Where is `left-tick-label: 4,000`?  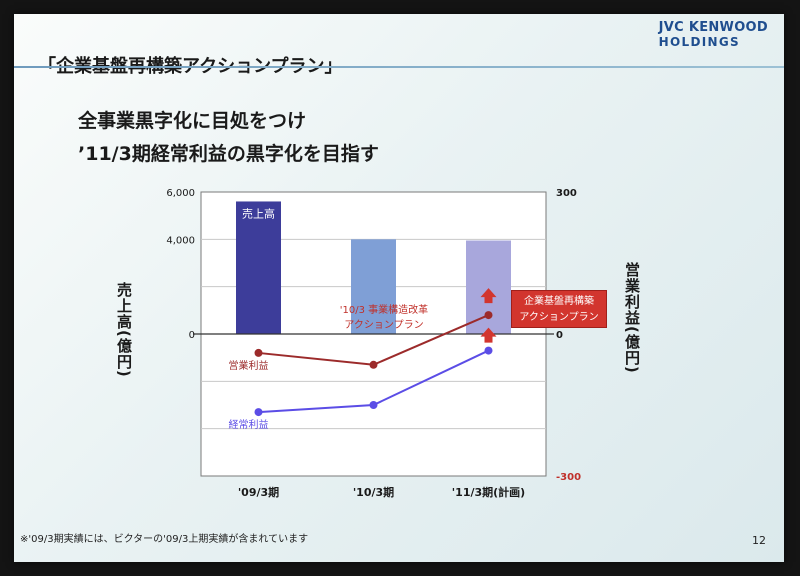
left-tick-label: 4,000 is located at coordinates (180, 240).